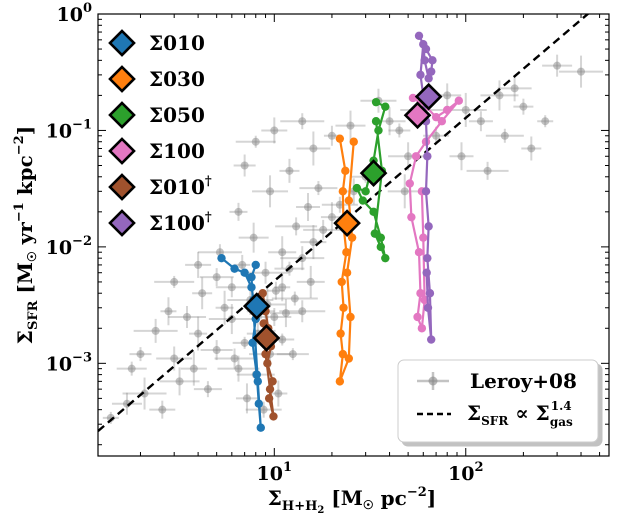 This screenshot has height=517, width=633. What do you see at coordinates (347, 223) in the screenshot?
I see `series-mean-diamond` at bounding box center [347, 223].